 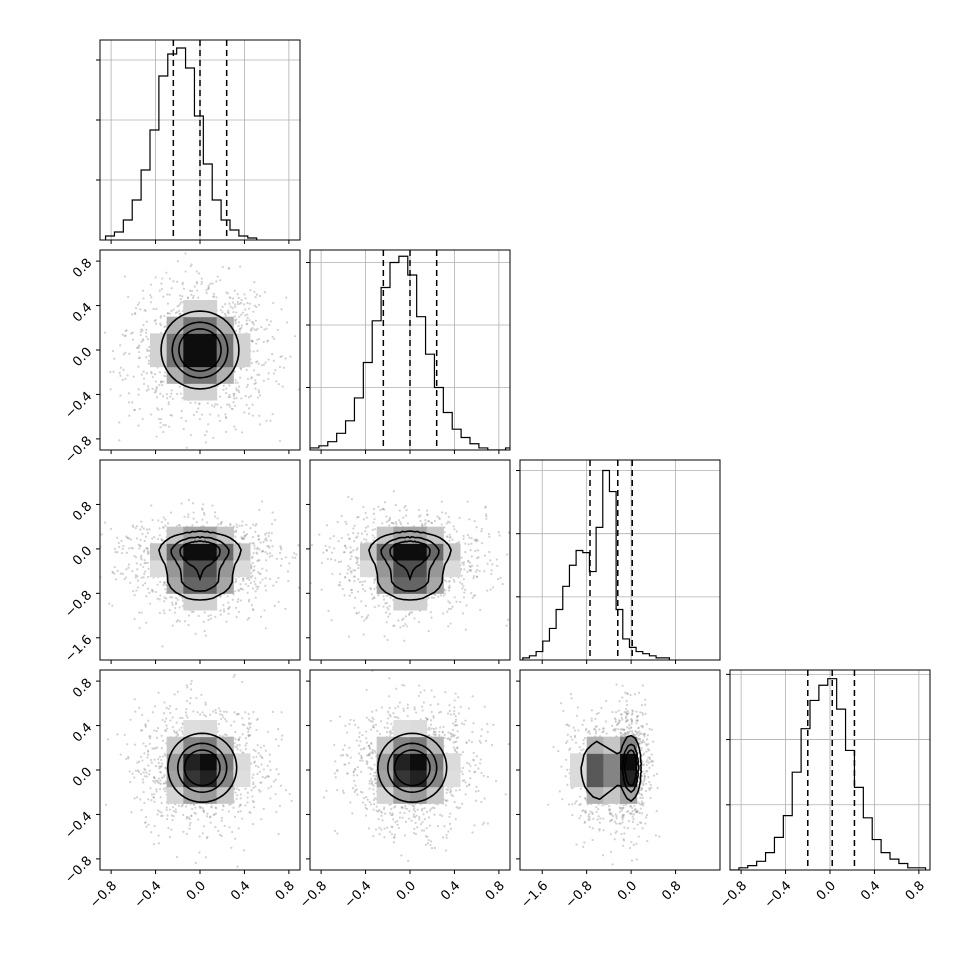 I want to click on histogram-step, so click(x=181, y=143).